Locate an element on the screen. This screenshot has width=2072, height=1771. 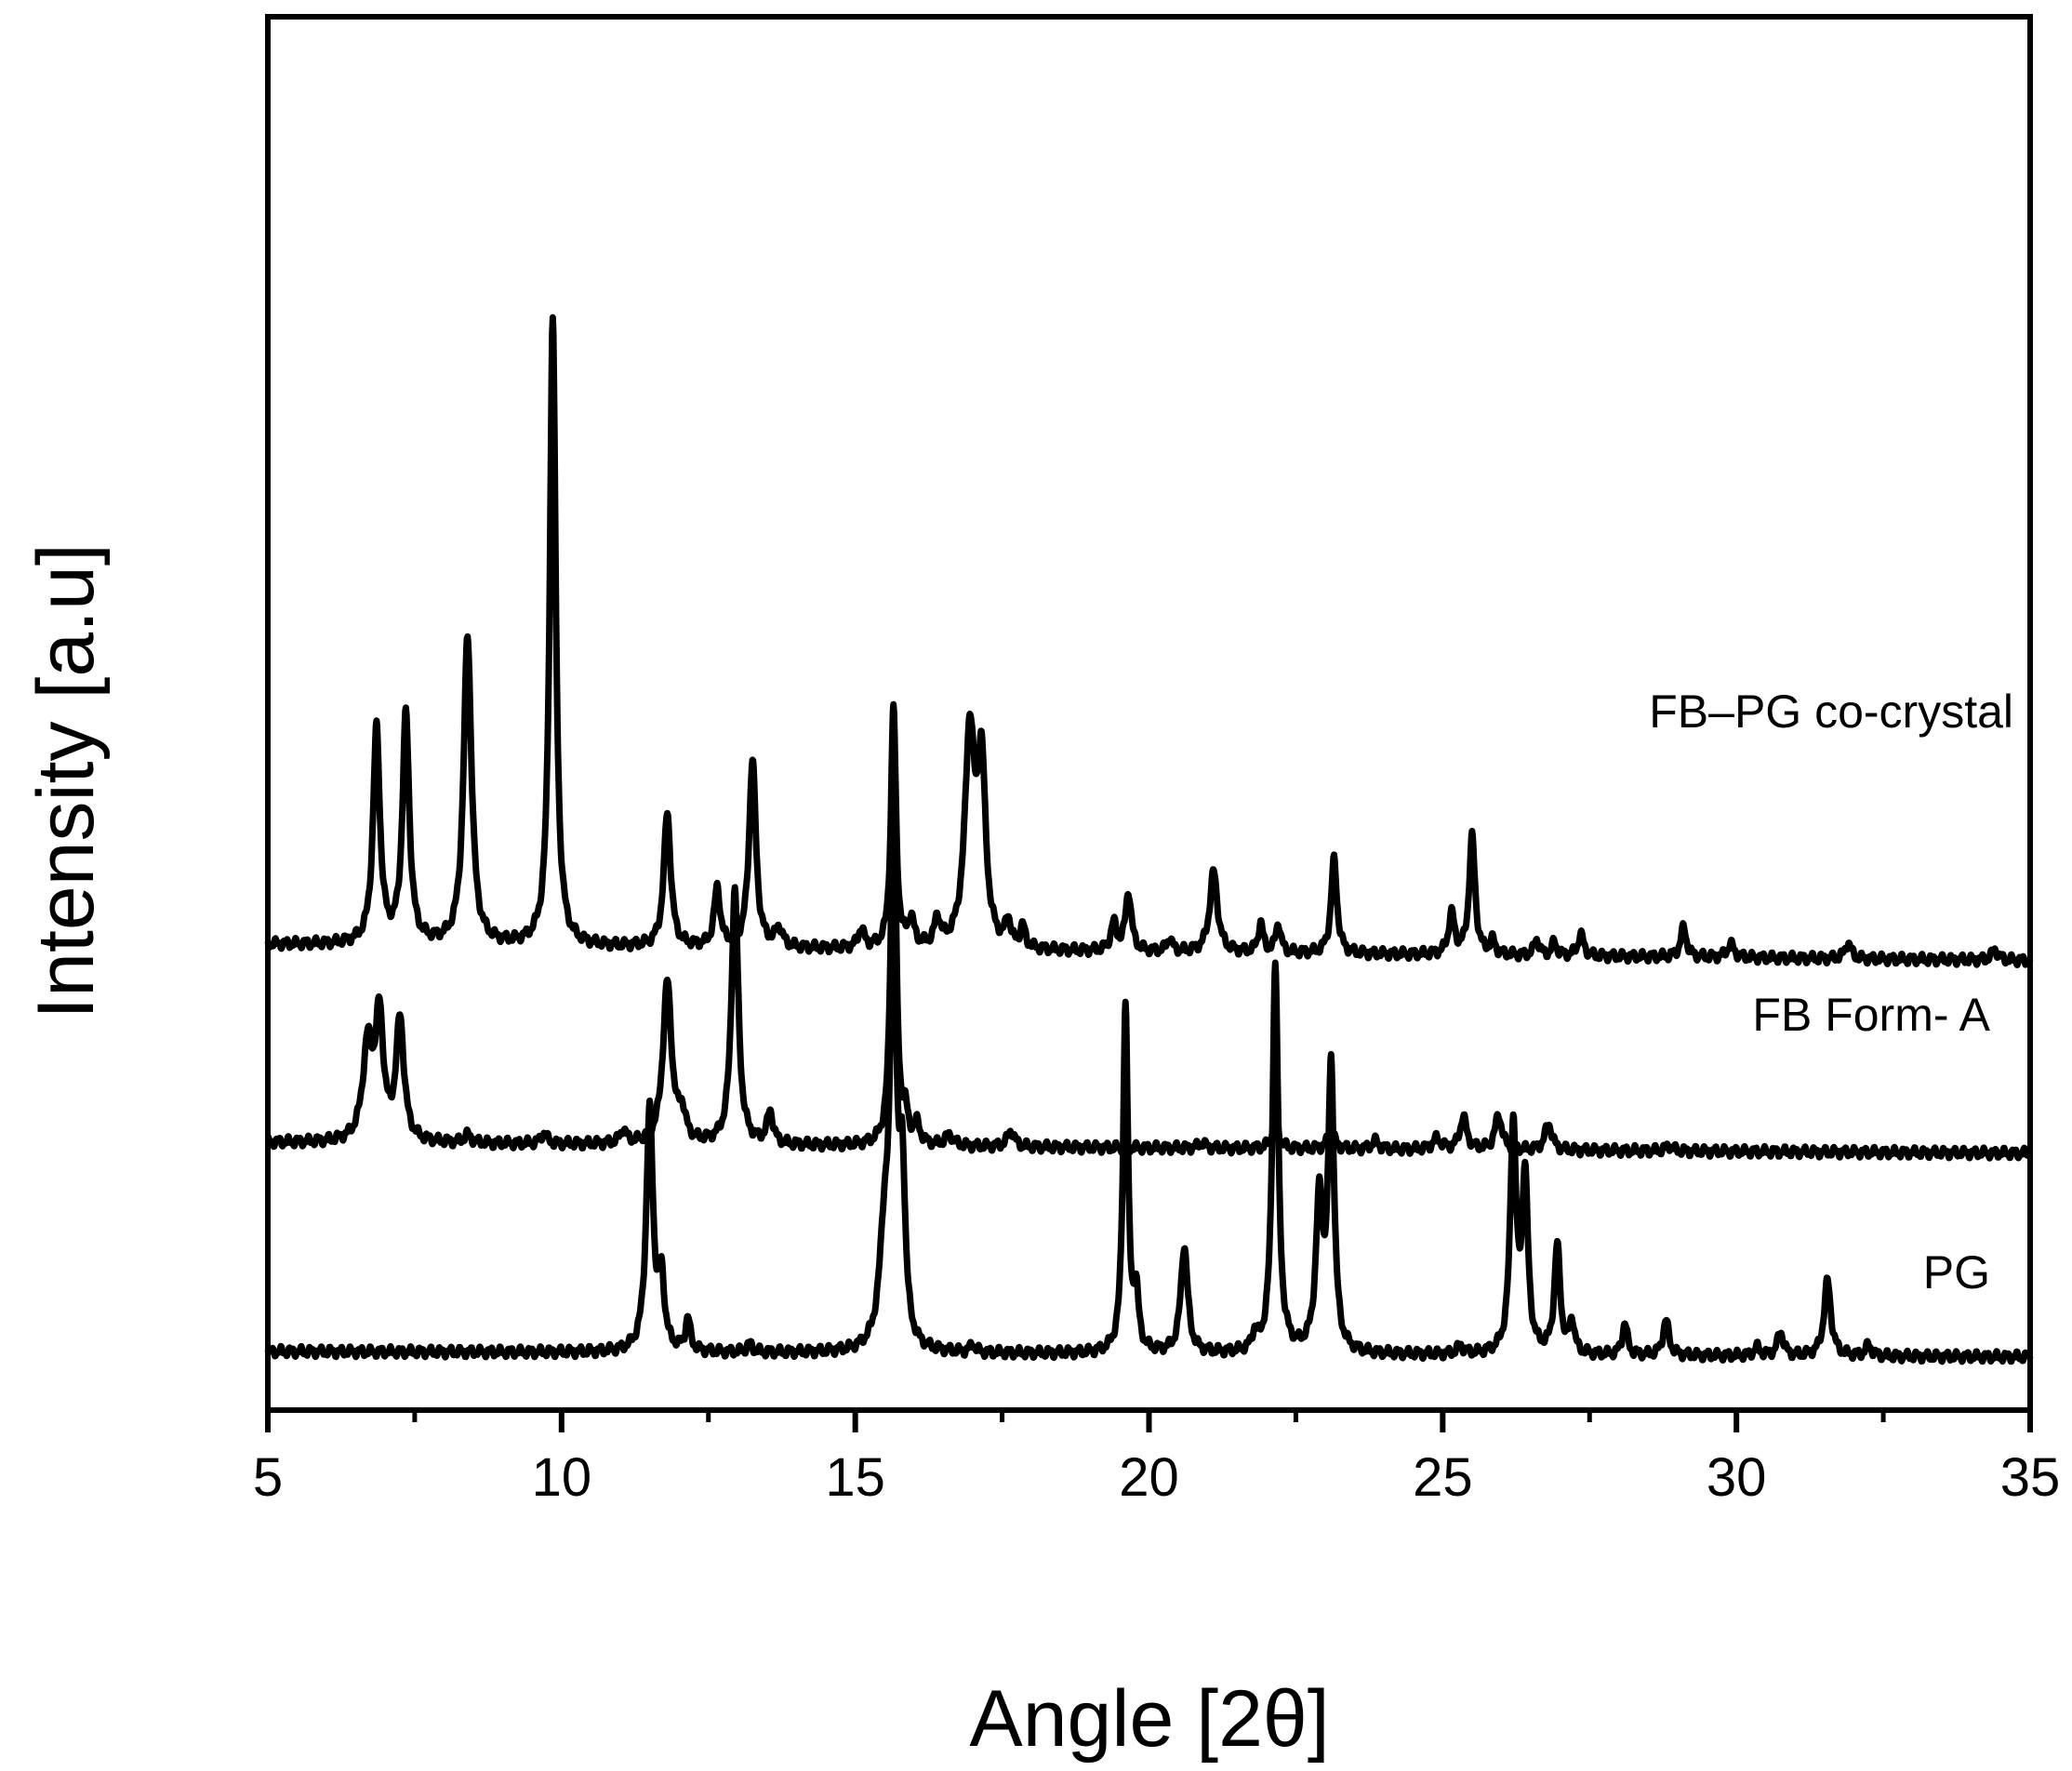
x-tick-label-25: 25 is located at coordinates (1443, 1477).